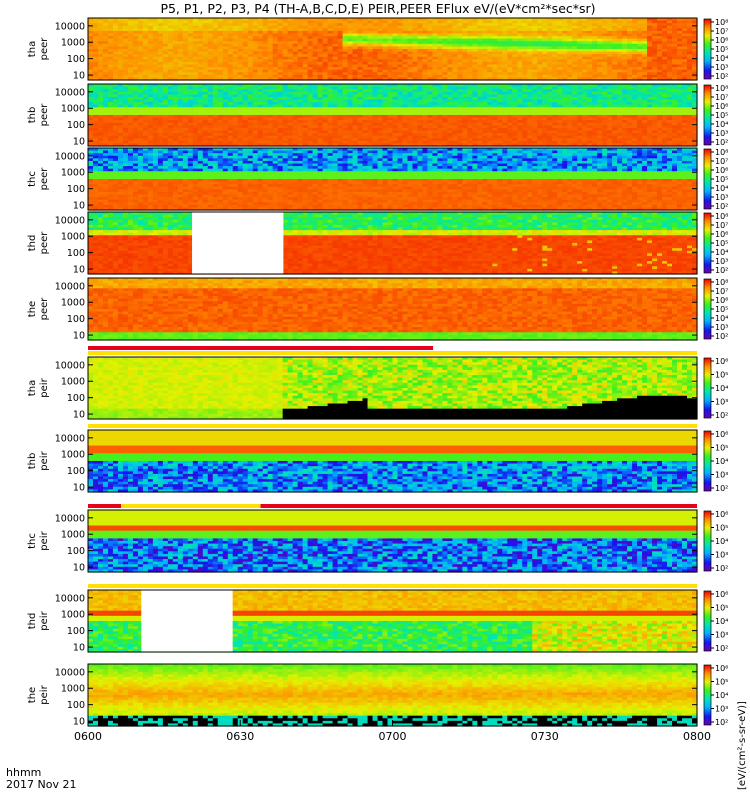 This screenshot has width=750, height=800. What do you see at coordinates (32, 461) in the screenshot?
I see `panel-probe-label: thb` at bounding box center [32, 461].